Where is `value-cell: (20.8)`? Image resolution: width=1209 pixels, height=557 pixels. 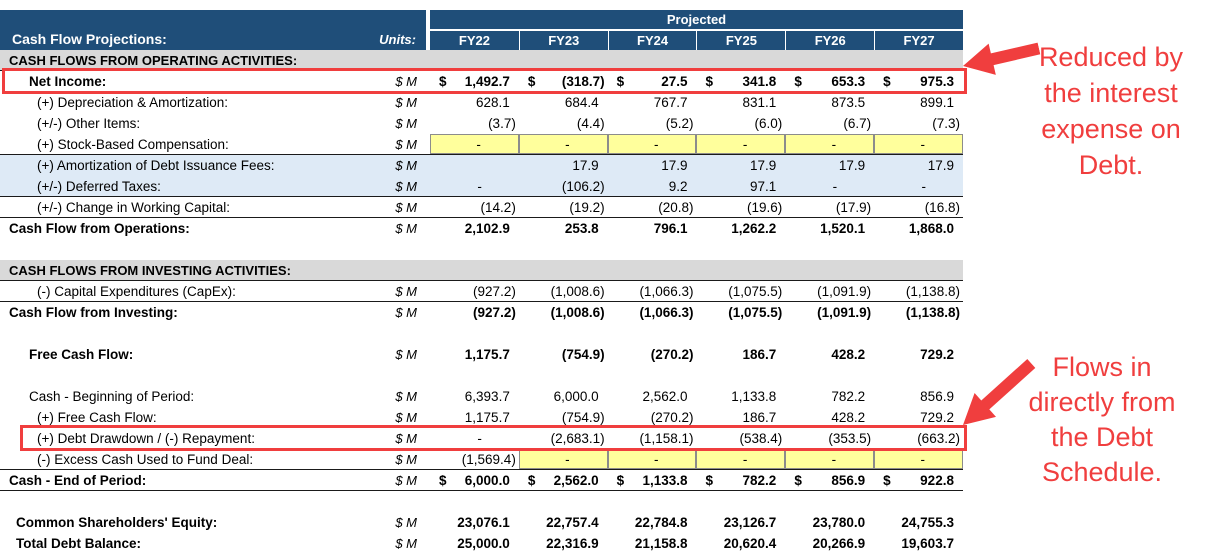
value-cell: (20.8) is located at coordinates (652, 207).